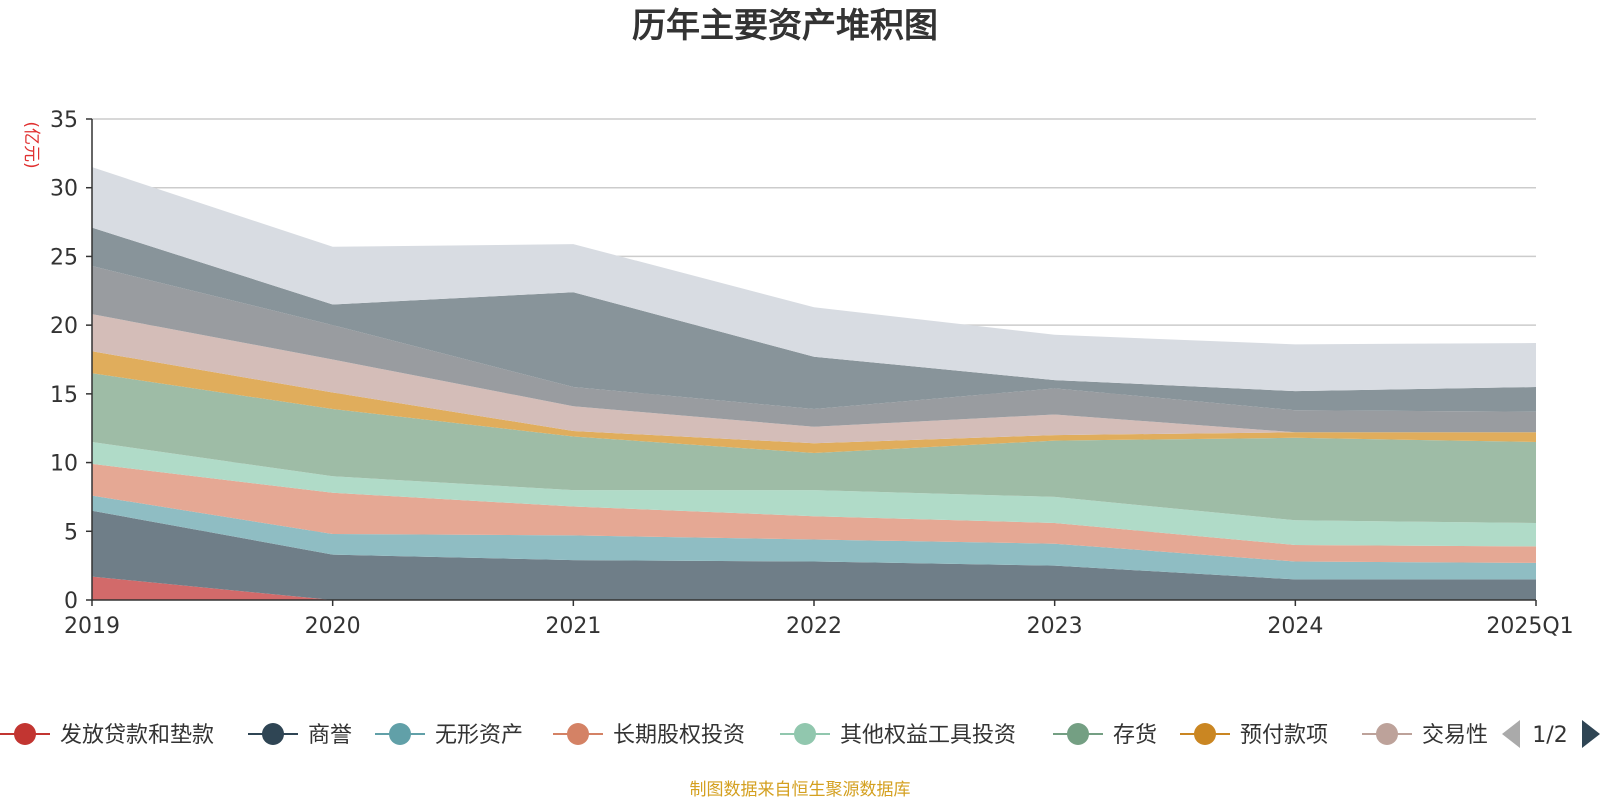 This screenshot has width=1600, height=800. I want to click on legend-item: 交易性, so click(1425, 735).